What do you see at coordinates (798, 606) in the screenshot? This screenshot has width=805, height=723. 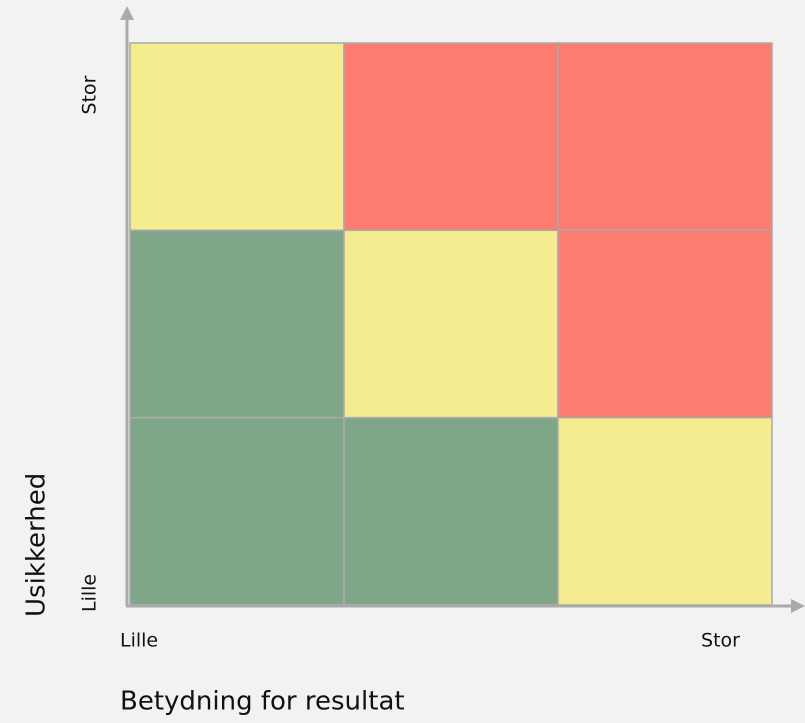 I see `x-axis-arrow` at bounding box center [798, 606].